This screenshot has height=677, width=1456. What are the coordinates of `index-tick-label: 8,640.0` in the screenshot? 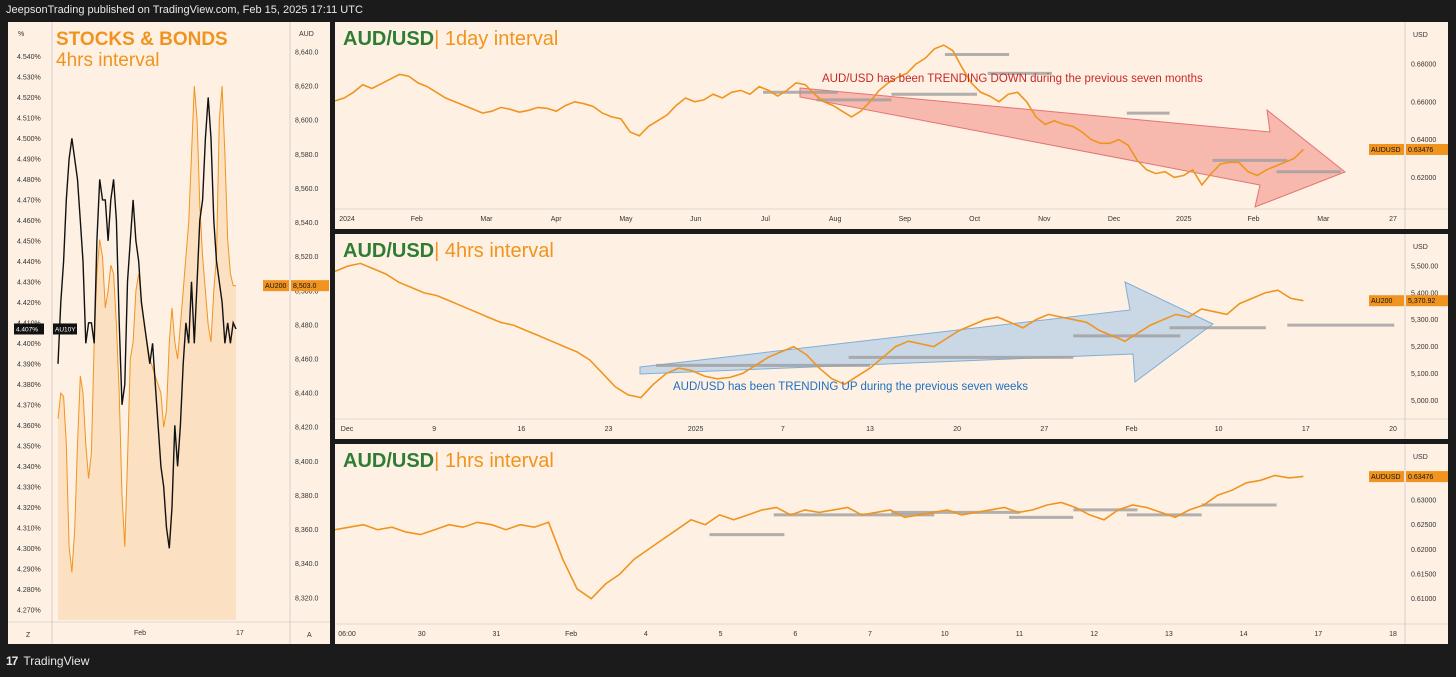 It's located at (306, 52).